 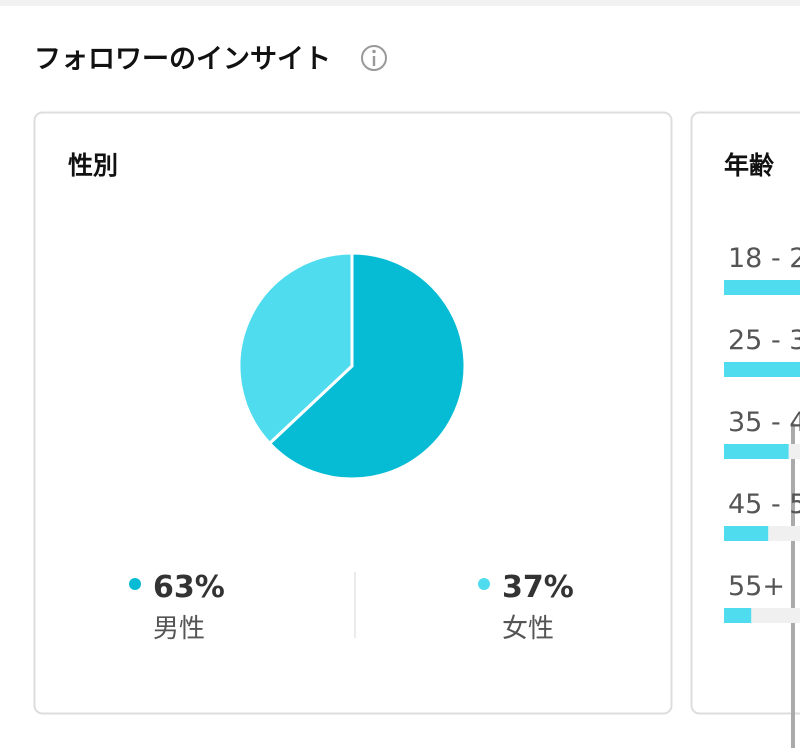 What do you see at coordinates (182, 59) in the screenshot?
I see `page-title: フォロワーのインサイト` at bounding box center [182, 59].